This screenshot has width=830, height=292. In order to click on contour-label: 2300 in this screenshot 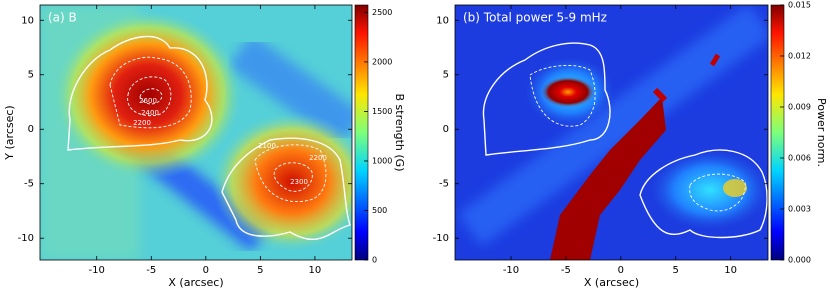, I will do `click(299, 182)`.